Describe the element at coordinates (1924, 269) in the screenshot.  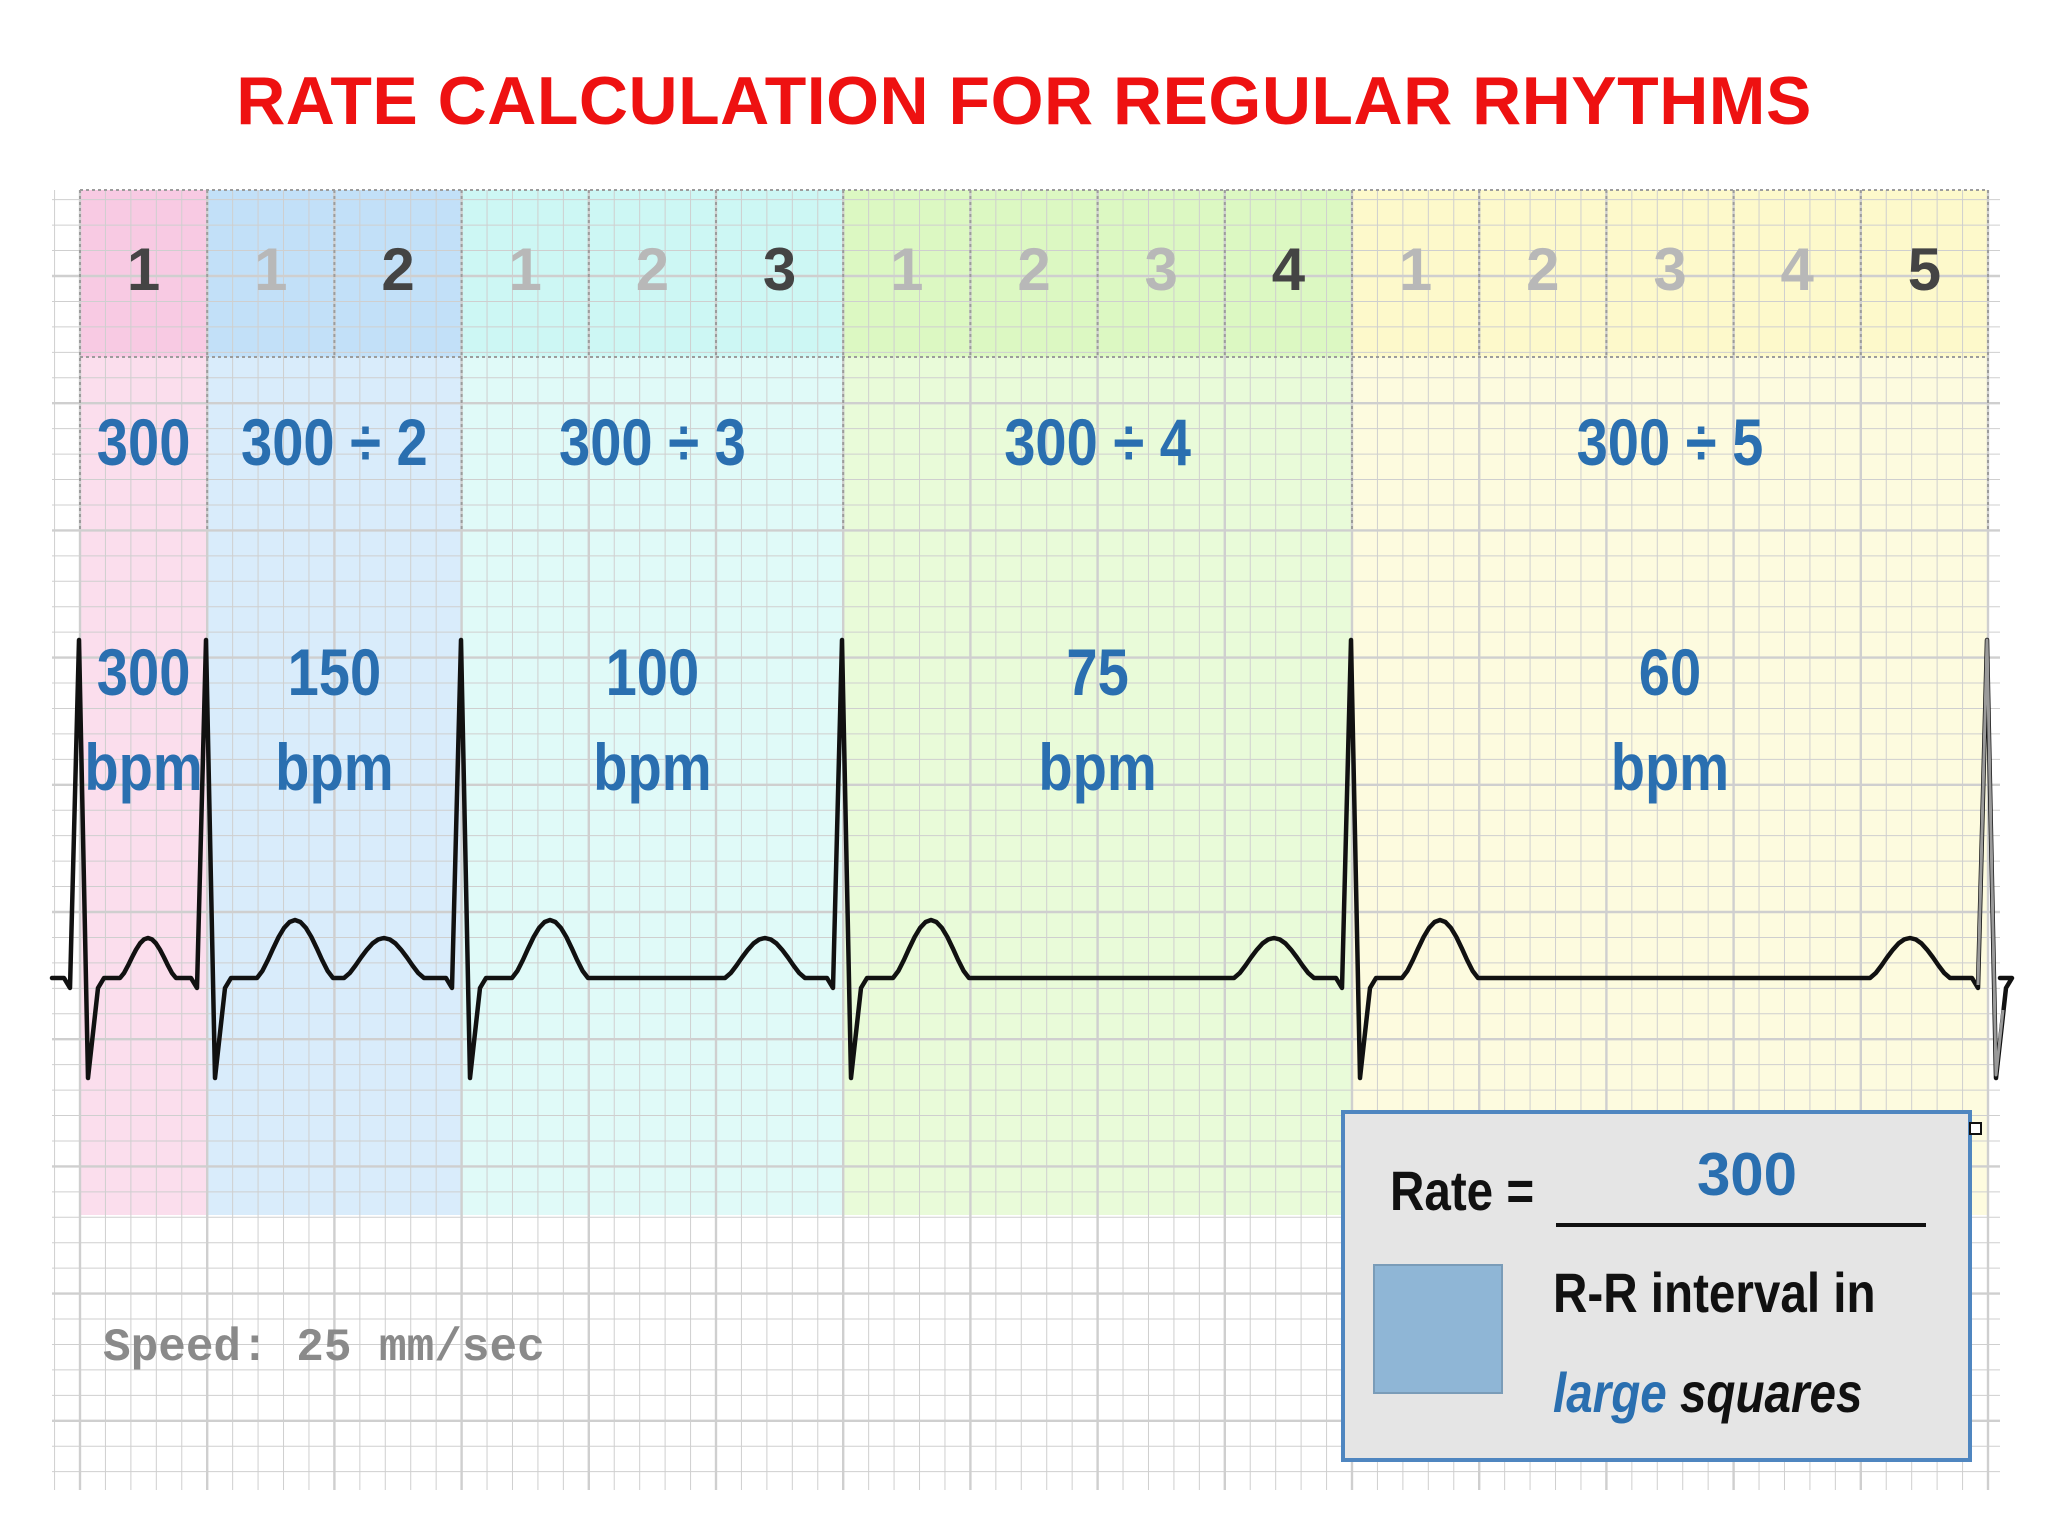
I see `zone-5-count-5: 5` at that location.